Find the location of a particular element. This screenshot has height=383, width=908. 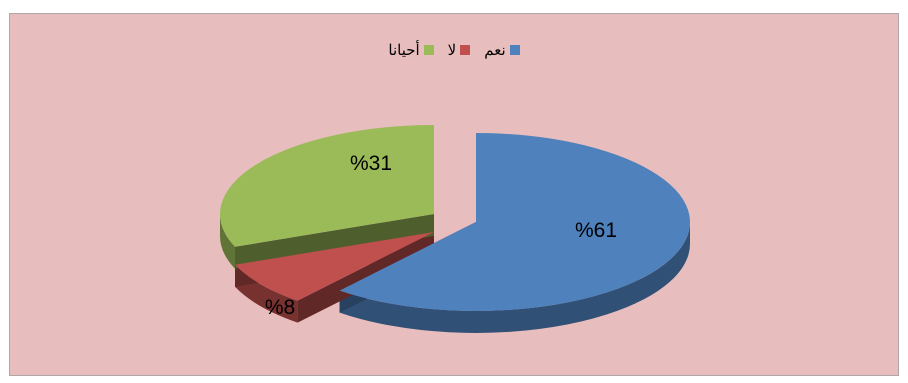

legend-swatch-no is located at coordinates (465, 50).